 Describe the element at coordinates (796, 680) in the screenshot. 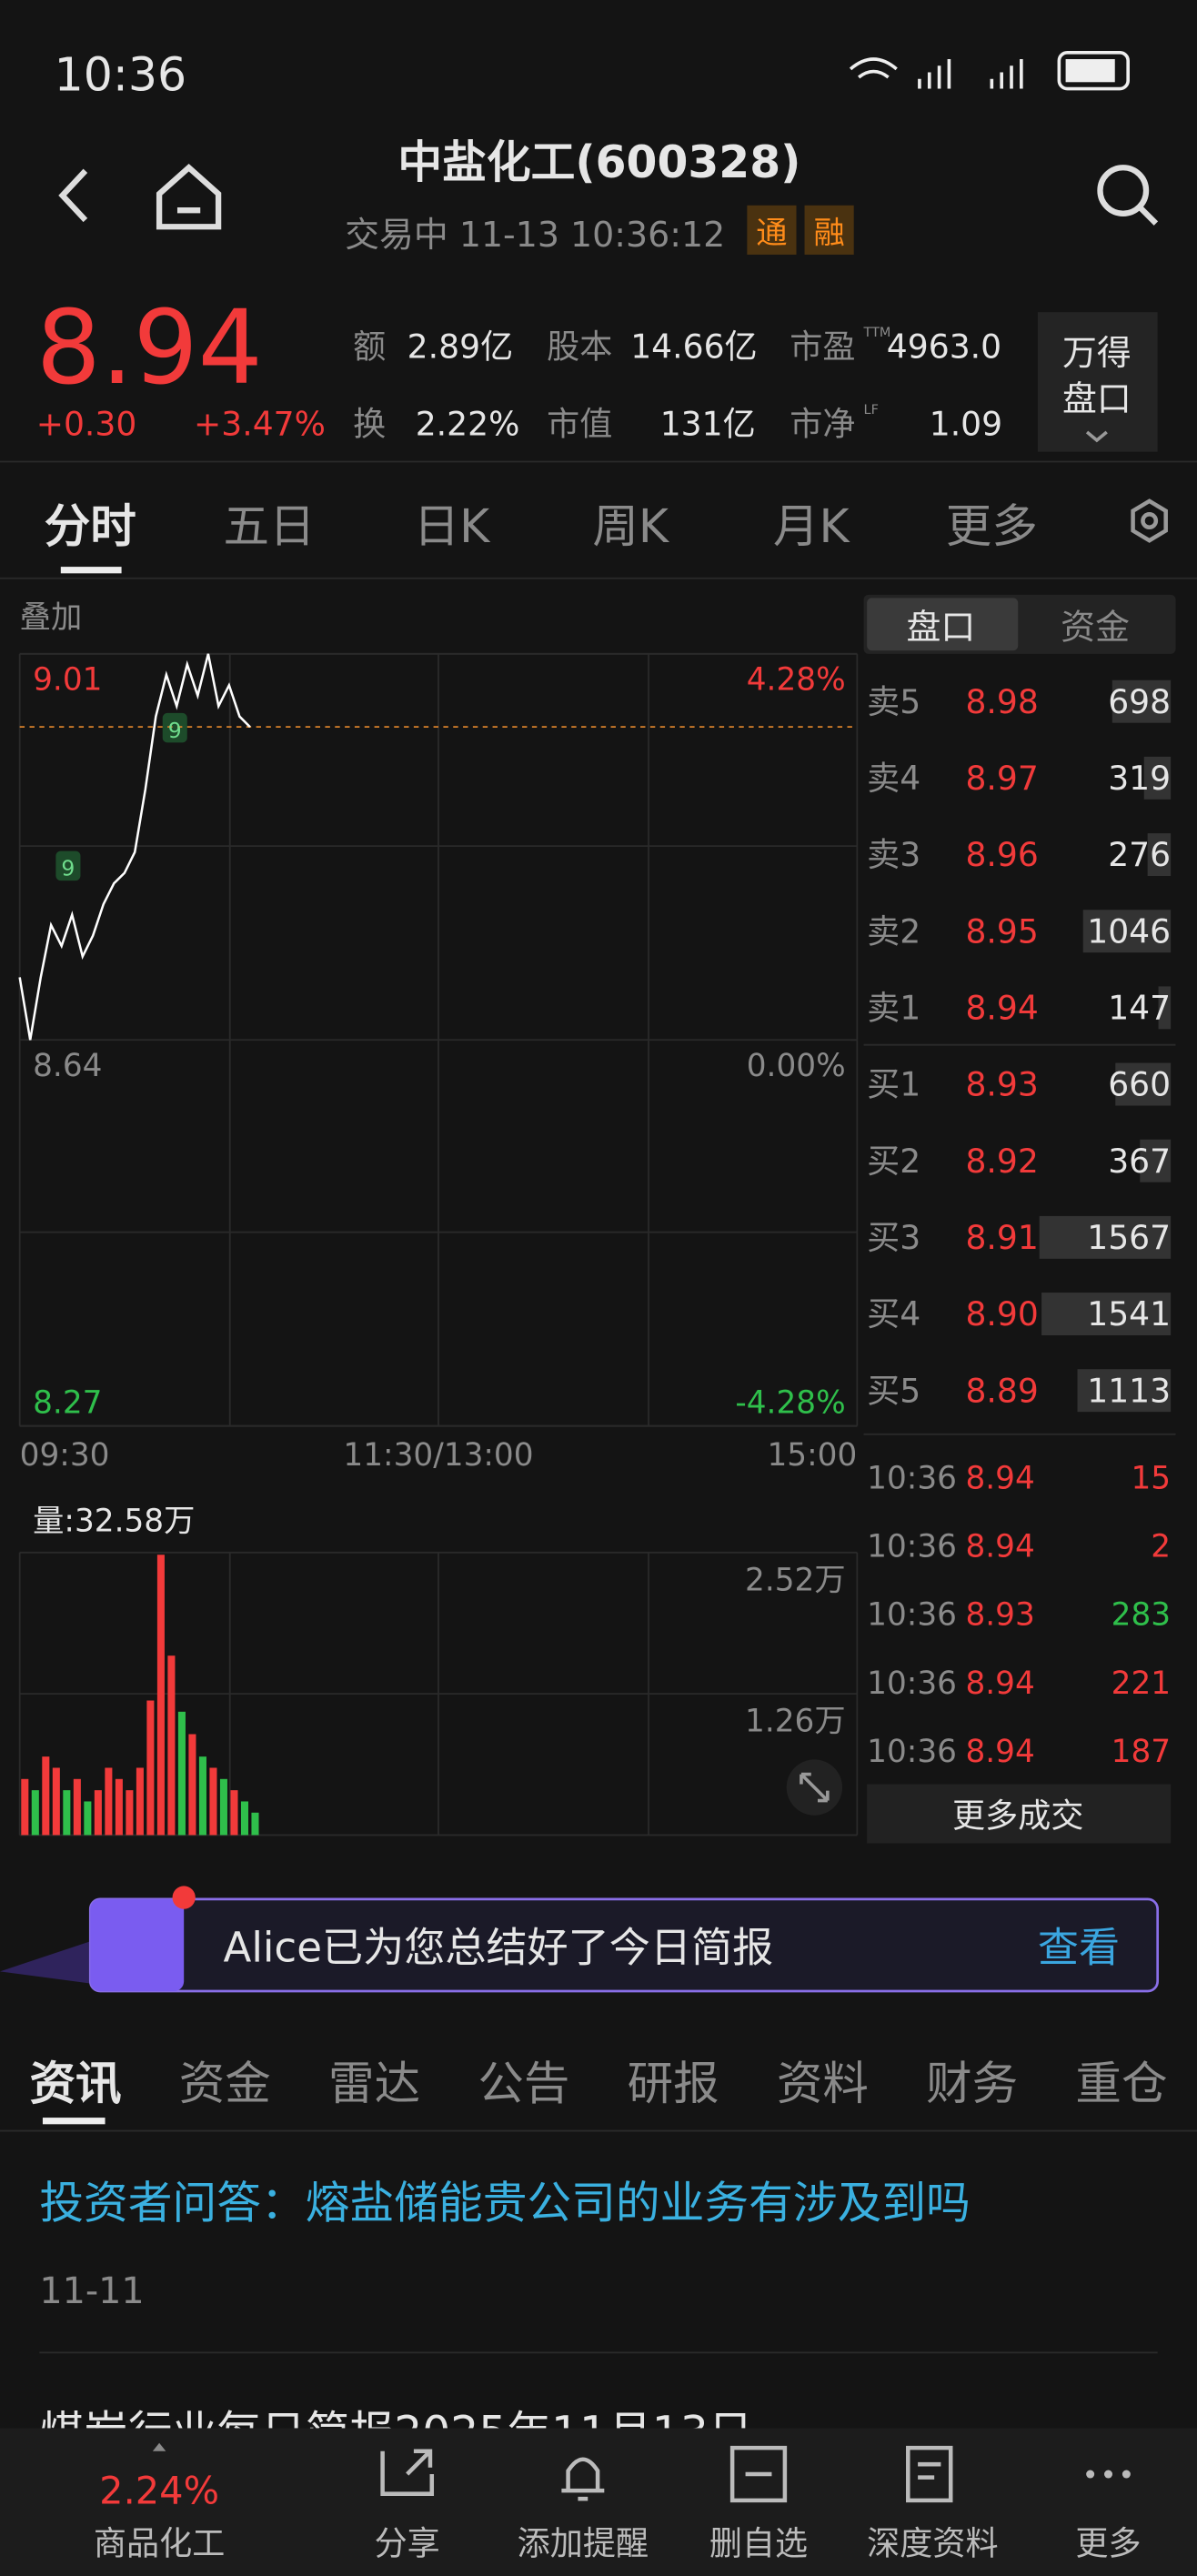

I see `y2-tick-label: 4.28%` at that location.